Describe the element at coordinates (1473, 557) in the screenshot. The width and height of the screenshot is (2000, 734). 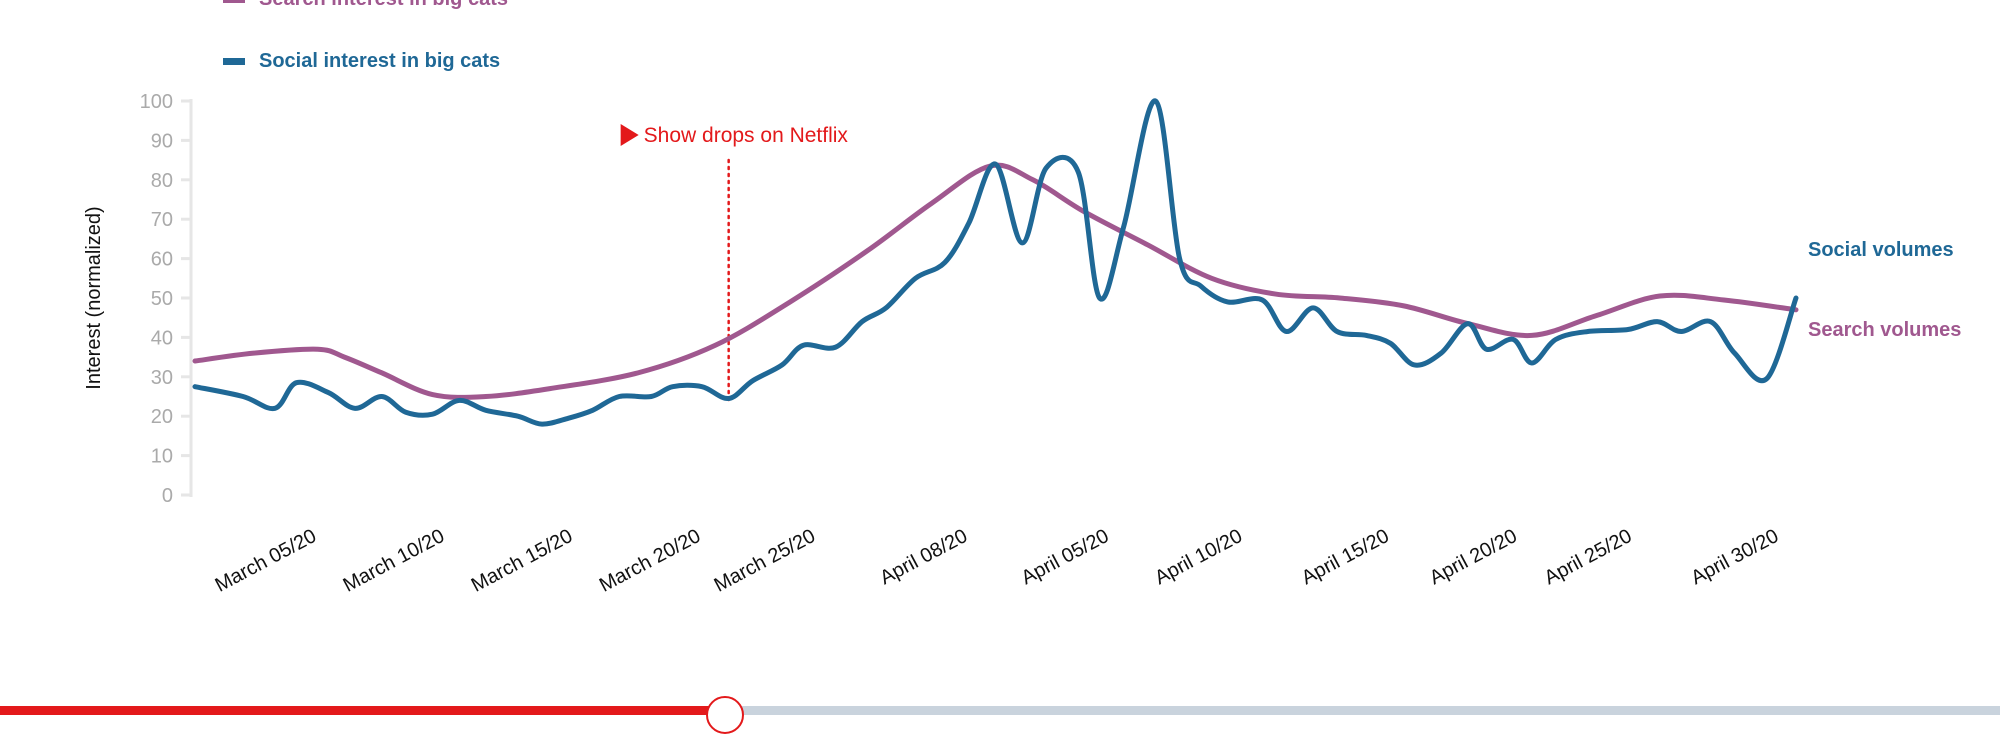
I see `x-tick-label: April 20/20` at that location.